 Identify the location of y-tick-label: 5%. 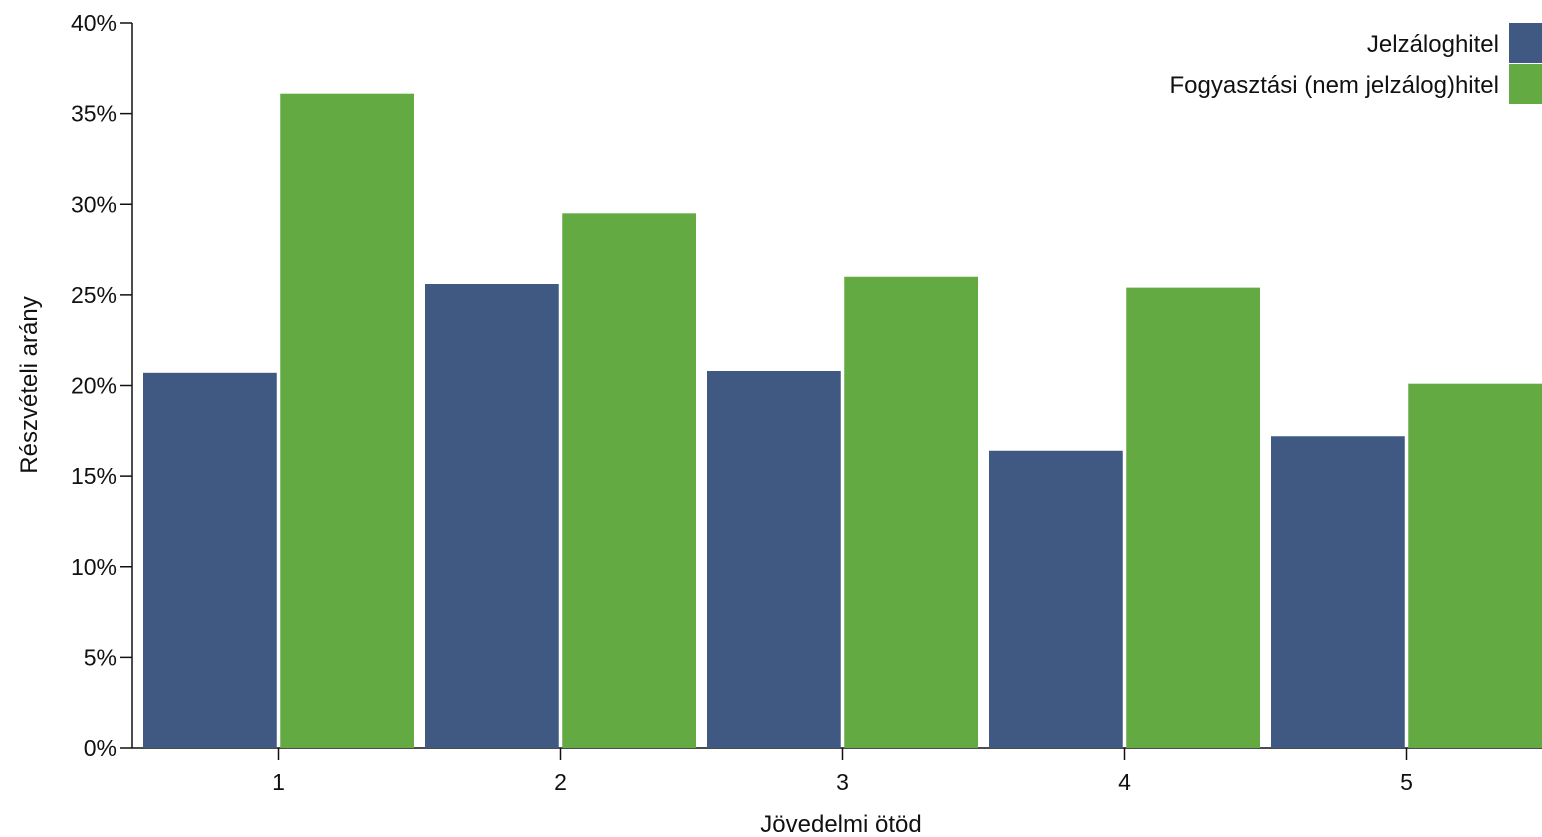
(100, 657).